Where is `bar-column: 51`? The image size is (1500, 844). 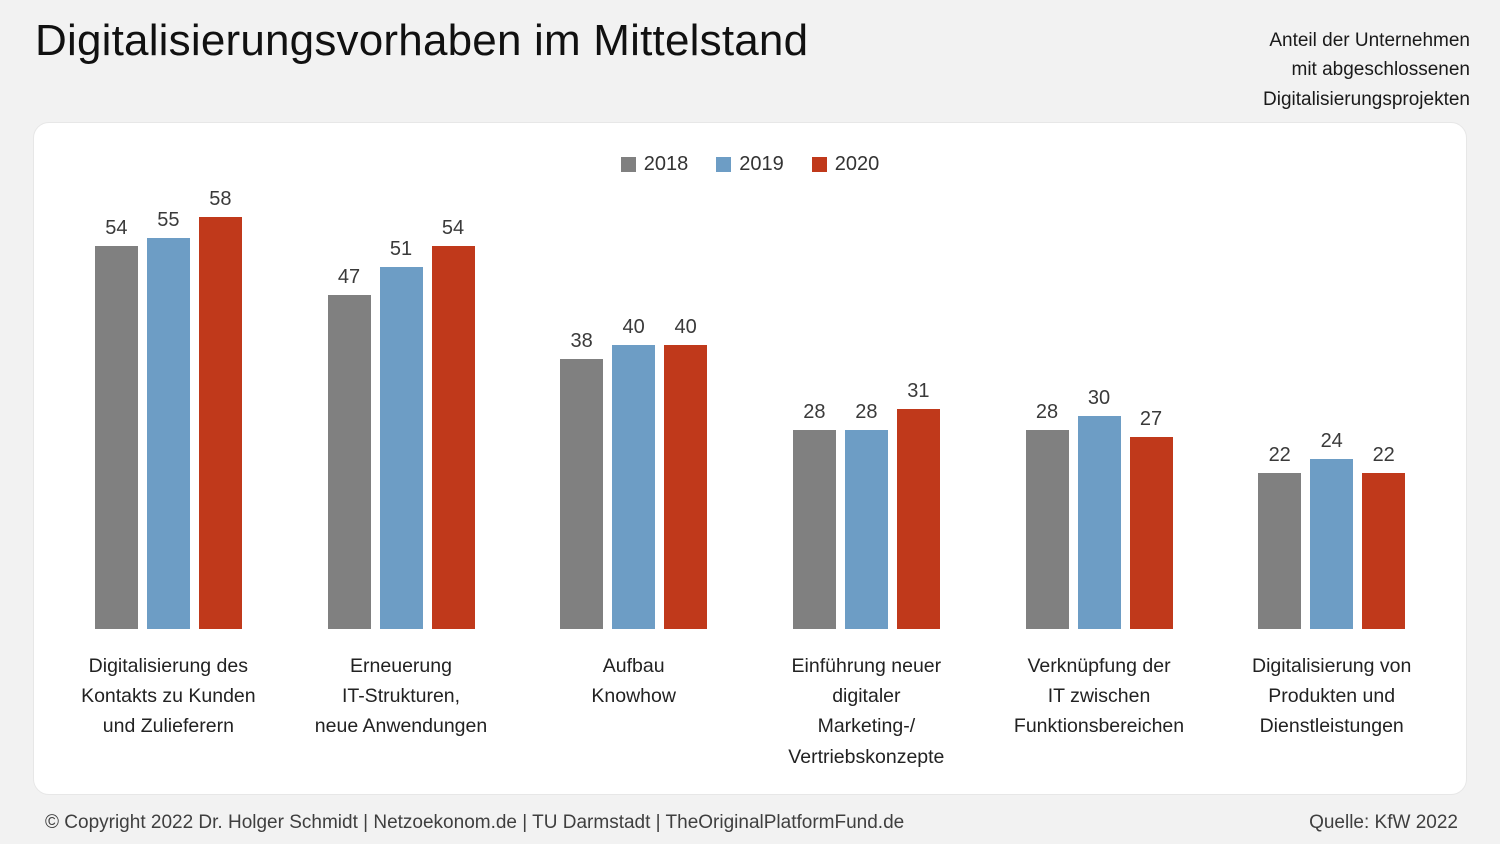
bar-column: 51 is located at coordinates (401, 433).